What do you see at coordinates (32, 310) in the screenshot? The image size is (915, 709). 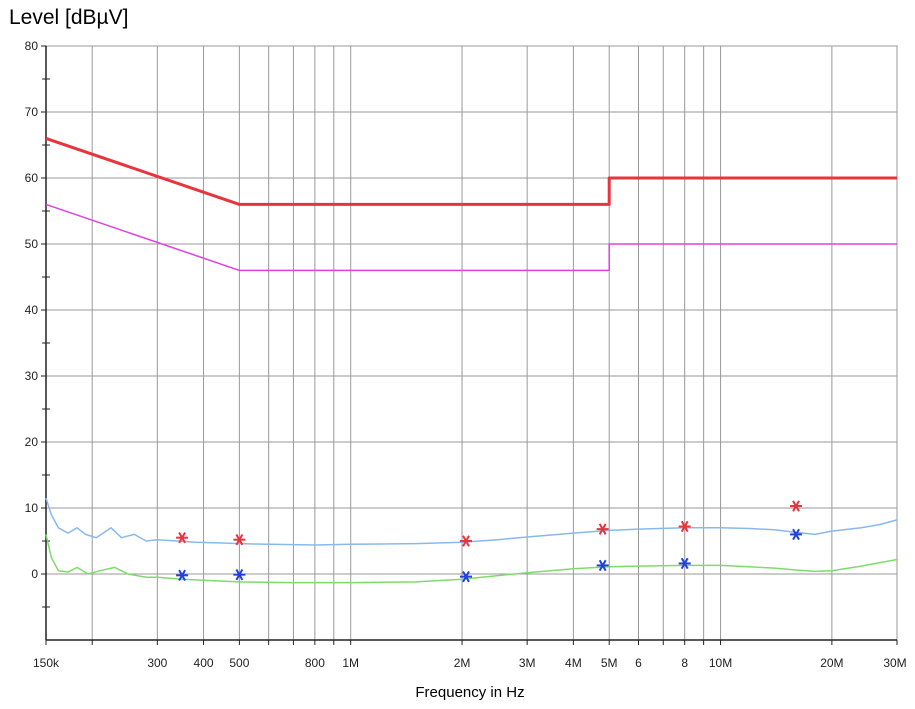 I see `y-tick-label: 40` at bounding box center [32, 310].